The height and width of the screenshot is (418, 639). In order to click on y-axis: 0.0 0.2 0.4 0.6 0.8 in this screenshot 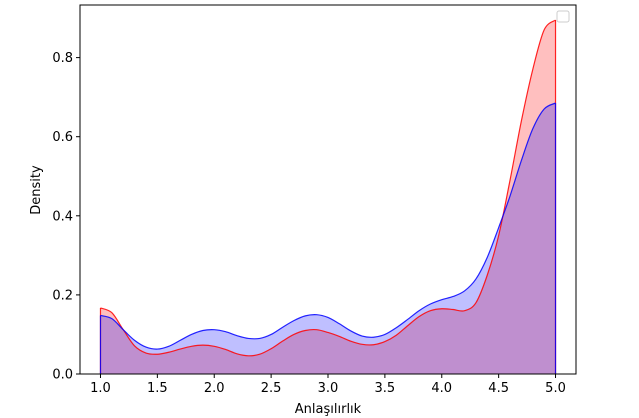, I will do `click(66, 217)`.